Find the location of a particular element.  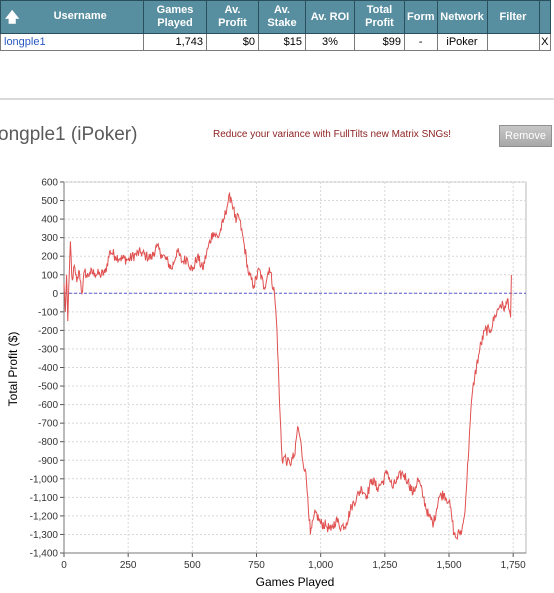

y-tick-label: -1,200 is located at coordinates (44, 516).